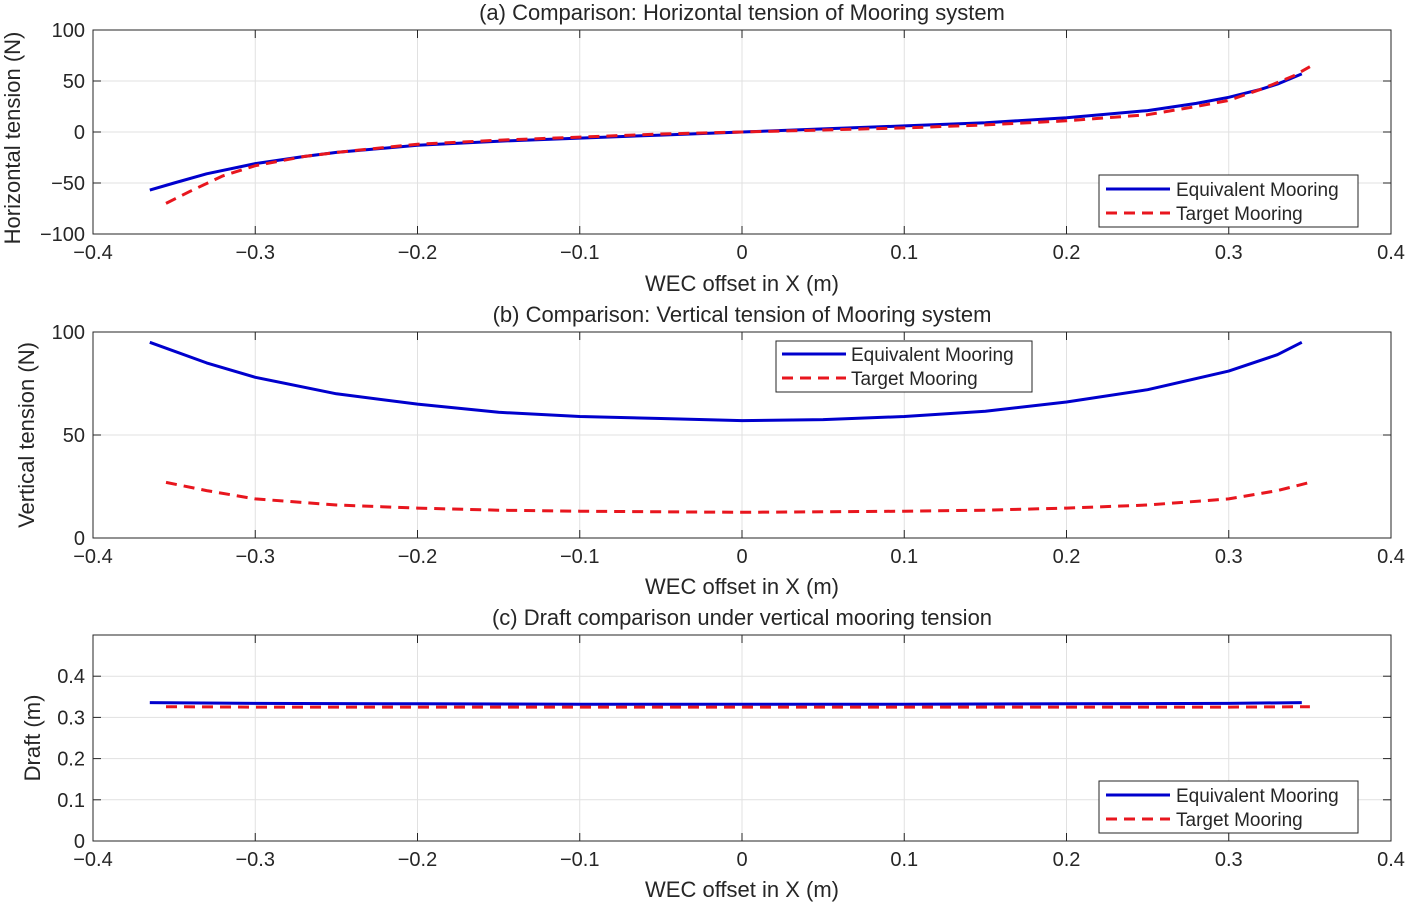 The height and width of the screenshot is (905, 1410). Describe the element at coordinates (742, 889) in the screenshot. I see `x-axis-label-c: WEC offset in X (m)` at that location.